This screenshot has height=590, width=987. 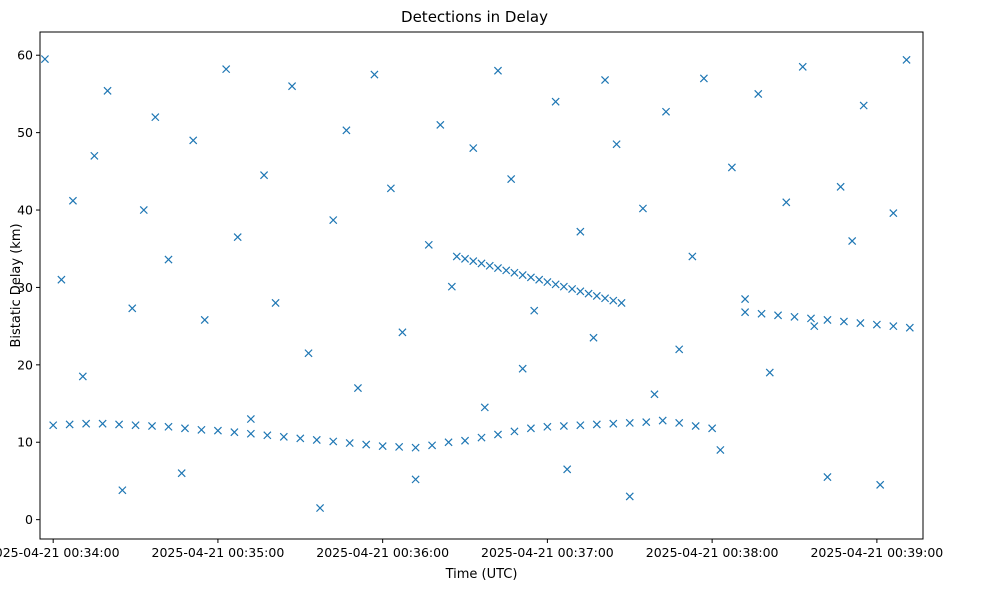 I want to click on y-axis: 0 10 20 30 40 50 60, so click(x=28, y=287).